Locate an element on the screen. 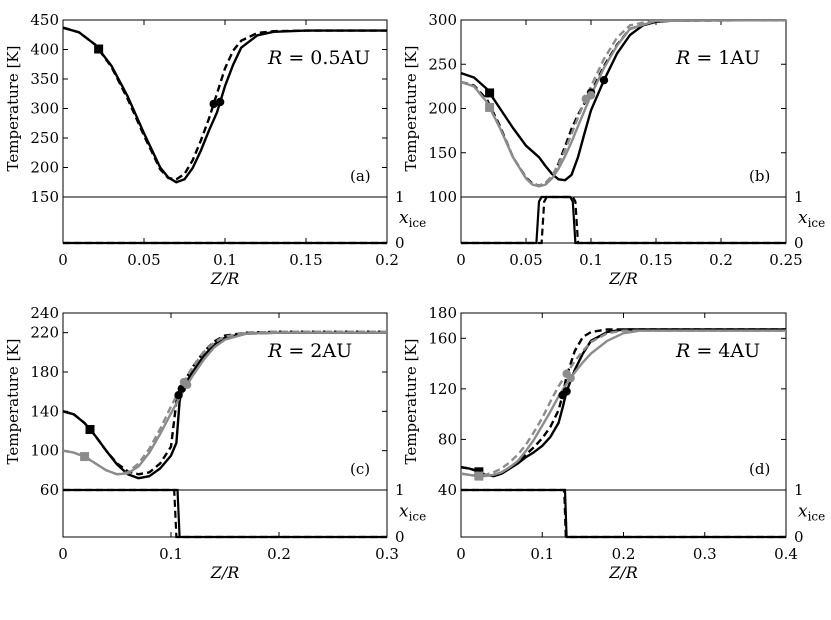  series-line-gray-solid is located at coordinates (623, 403).